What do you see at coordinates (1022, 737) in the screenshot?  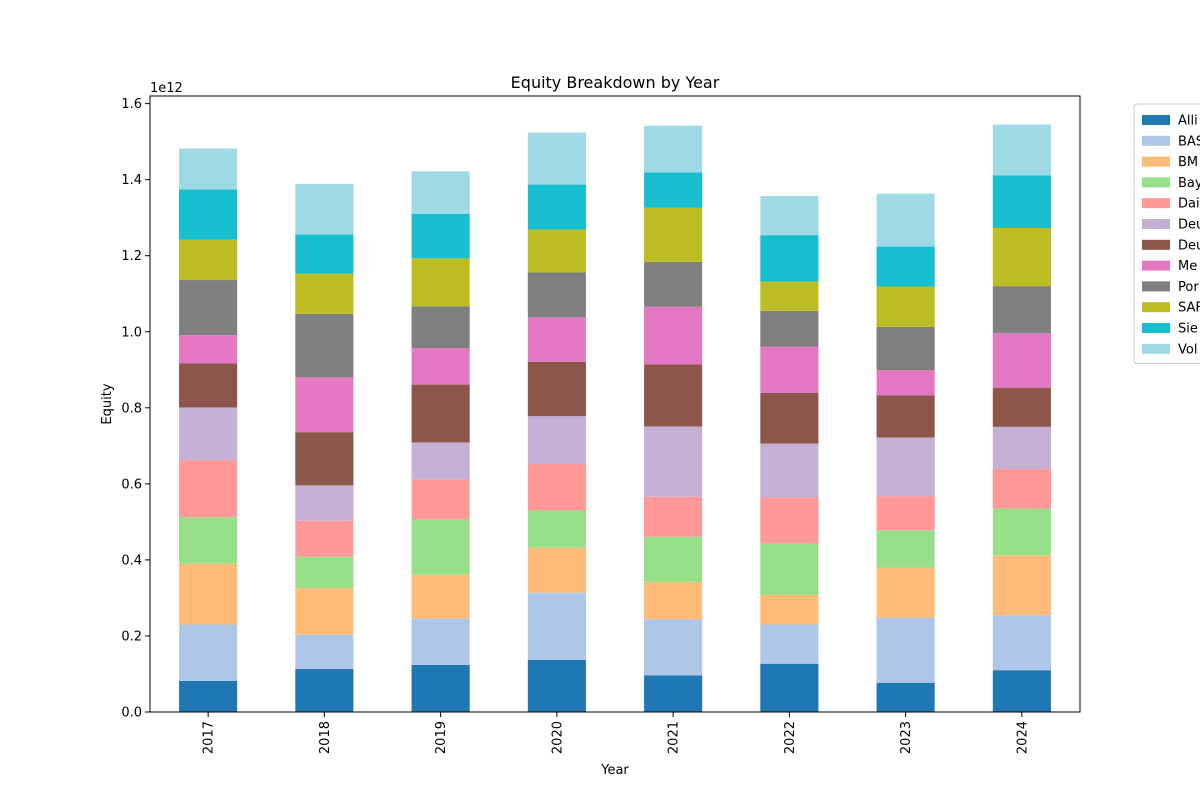 I see `x-tick-label: 2024` at bounding box center [1022, 737].